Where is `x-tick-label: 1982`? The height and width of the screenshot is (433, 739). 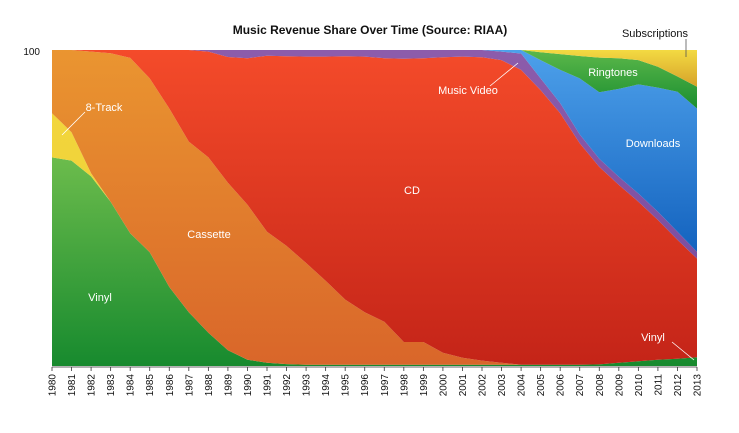
x-tick-label: 1982 is located at coordinates (92, 385).